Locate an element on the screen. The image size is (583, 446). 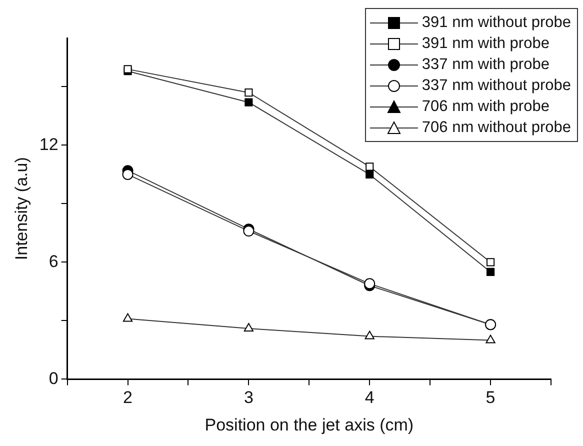
x-axis-title: Position on the jet axis (cm) is located at coordinates (309, 424).